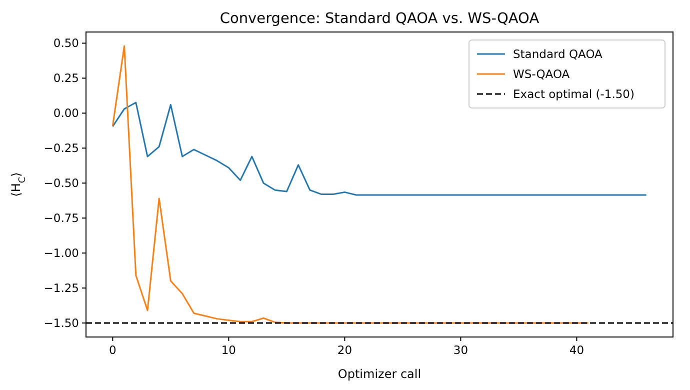 This screenshot has width=690, height=390. I want to click on x-tick-label: 0, so click(112, 350).